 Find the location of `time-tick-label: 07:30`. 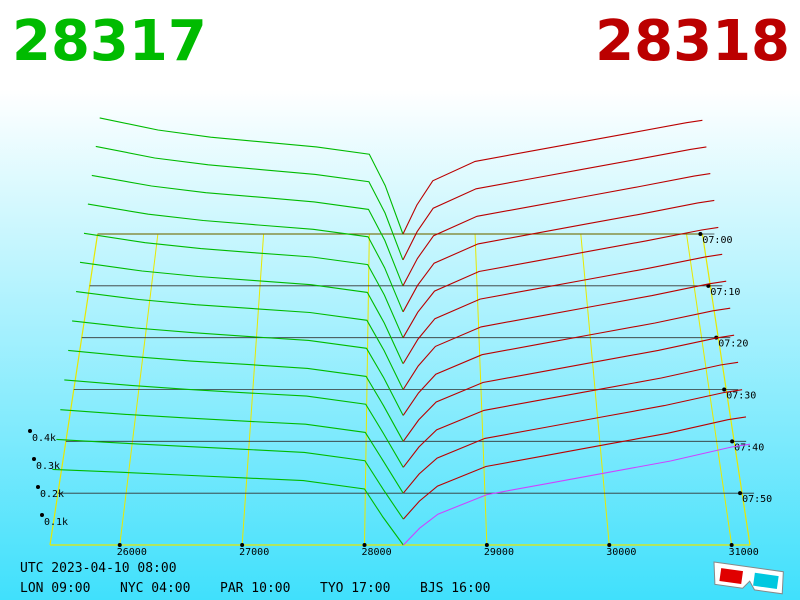

time-tick-label: 07:30 is located at coordinates (741, 396).